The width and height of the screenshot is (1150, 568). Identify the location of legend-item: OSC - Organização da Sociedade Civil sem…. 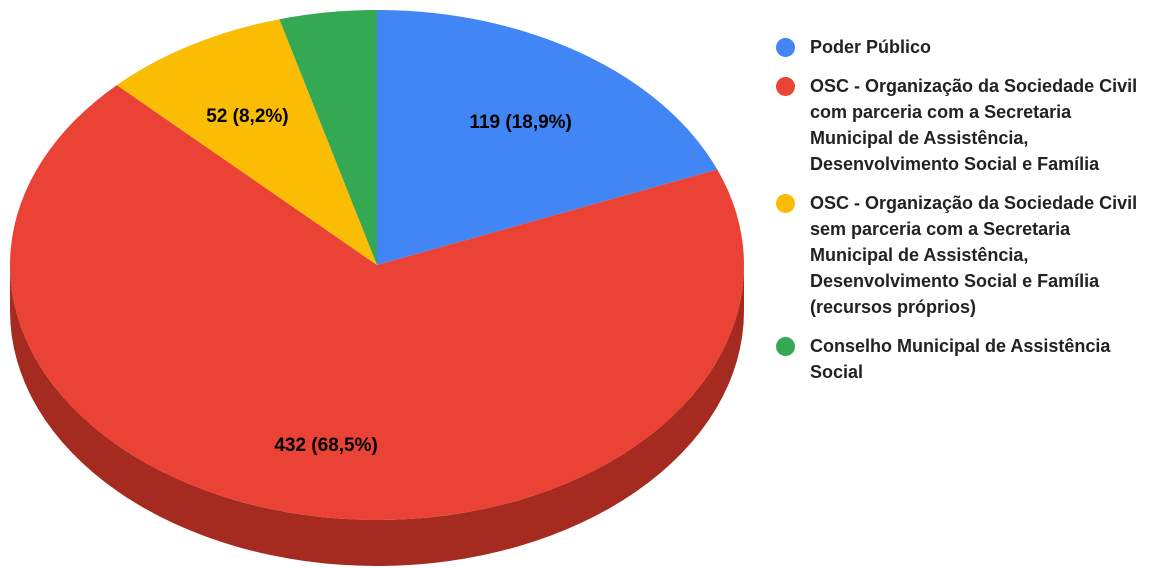
(961, 255).